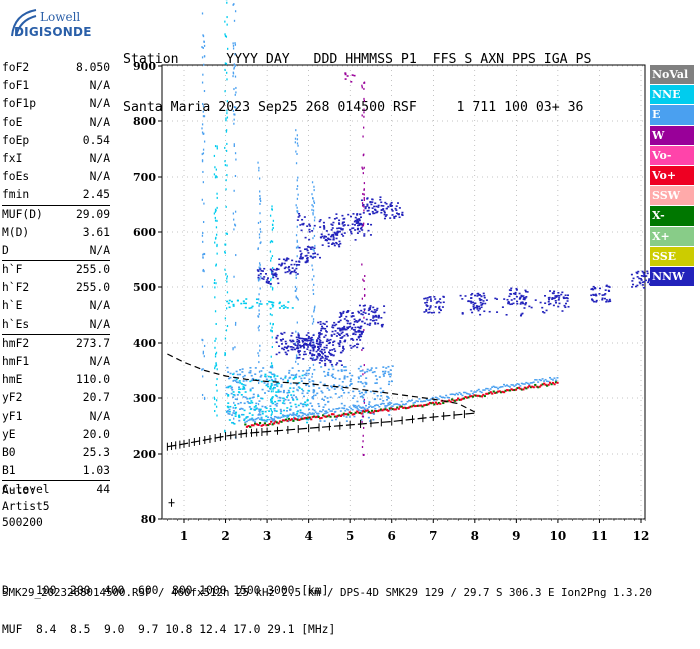 The height and width of the screenshot is (649, 700). Describe the element at coordinates (433, 536) in the screenshot. I see `x-tick-label: 7` at that location.